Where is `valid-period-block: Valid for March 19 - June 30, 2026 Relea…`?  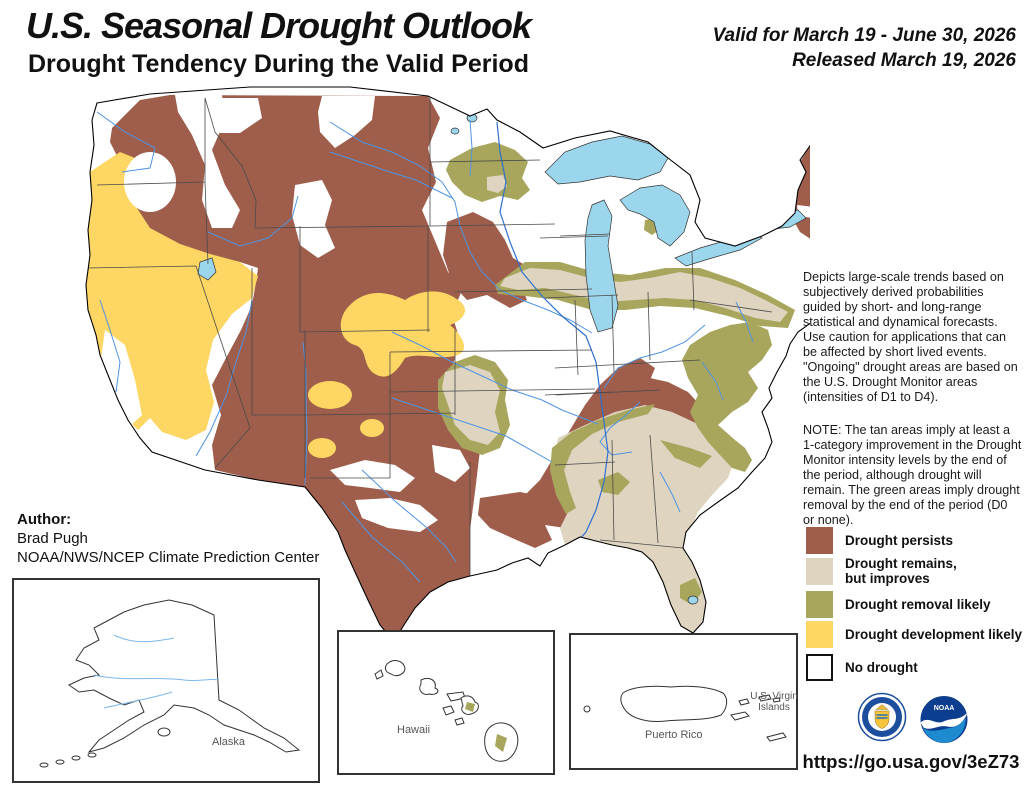
valid-period-block: Valid for March 19 - June 30, 2026 Relea… is located at coordinates (864, 48).